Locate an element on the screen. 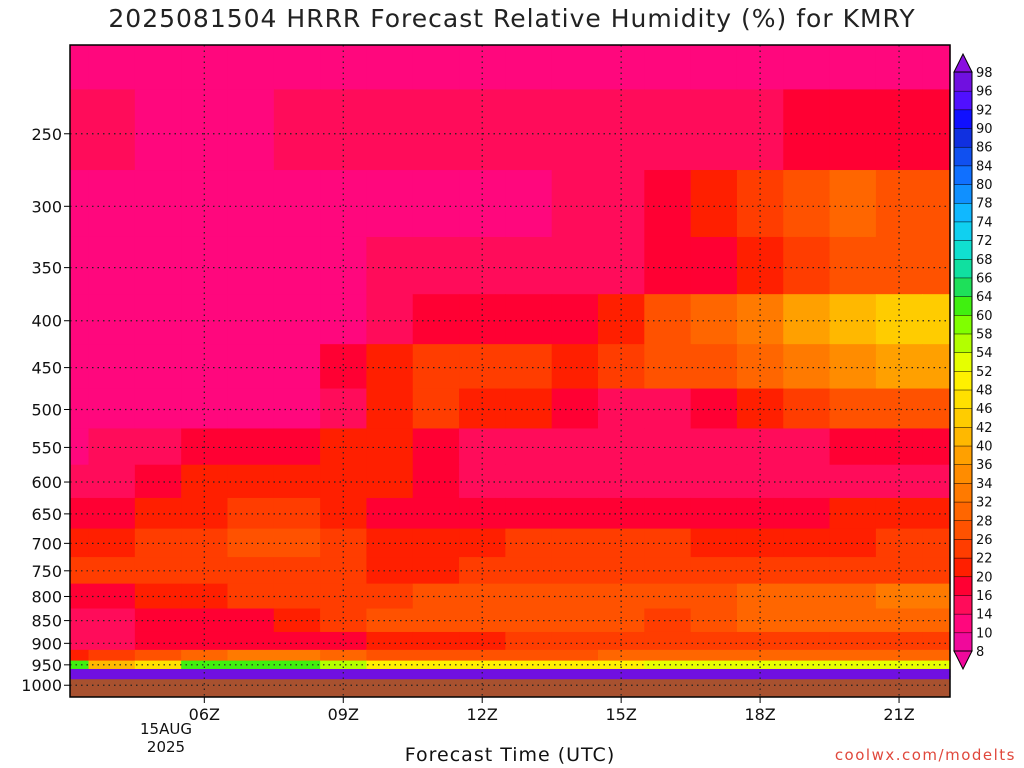  y-tick-label: 700 is located at coordinates (46, 543).